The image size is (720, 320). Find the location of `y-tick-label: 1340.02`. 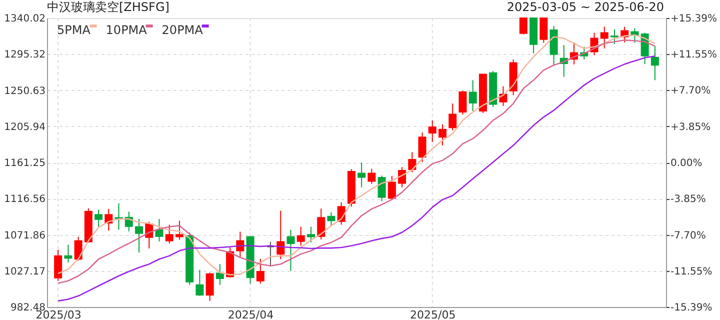

y-tick-label: 1340.02 is located at coordinates (25, 19).